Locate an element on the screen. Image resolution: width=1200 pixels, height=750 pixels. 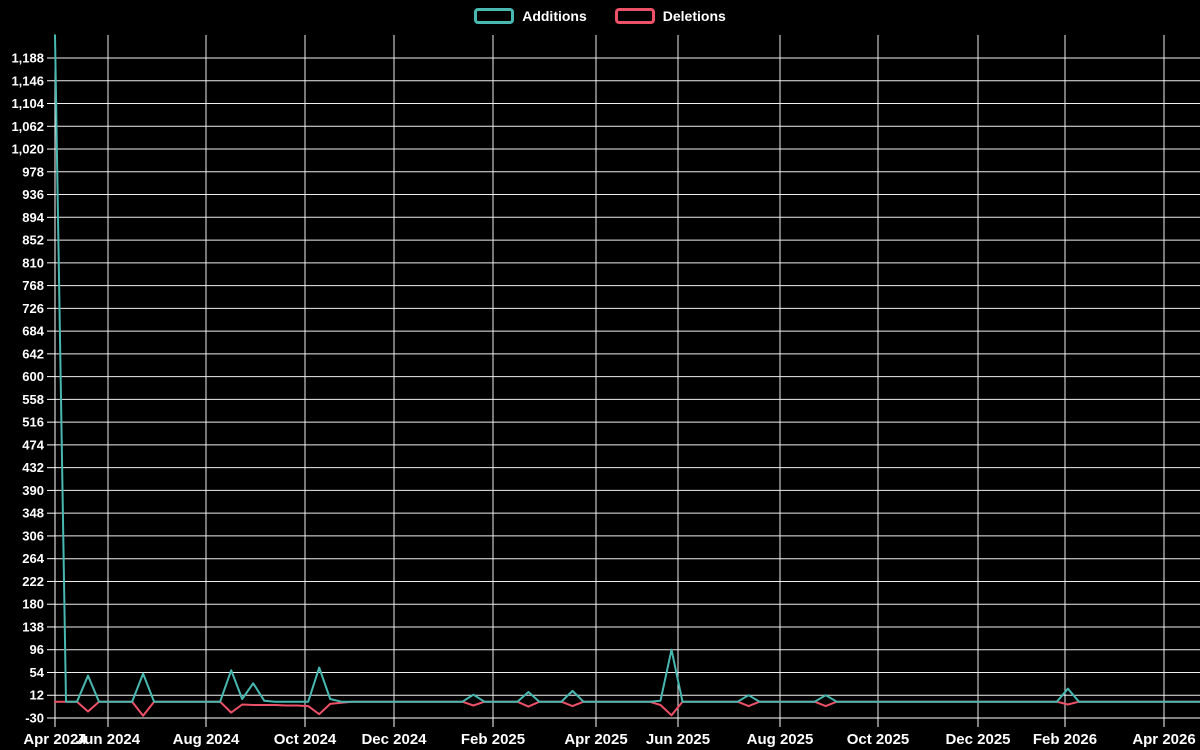
x-axis-label: Oct 2024 is located at coordinates (305, 739).